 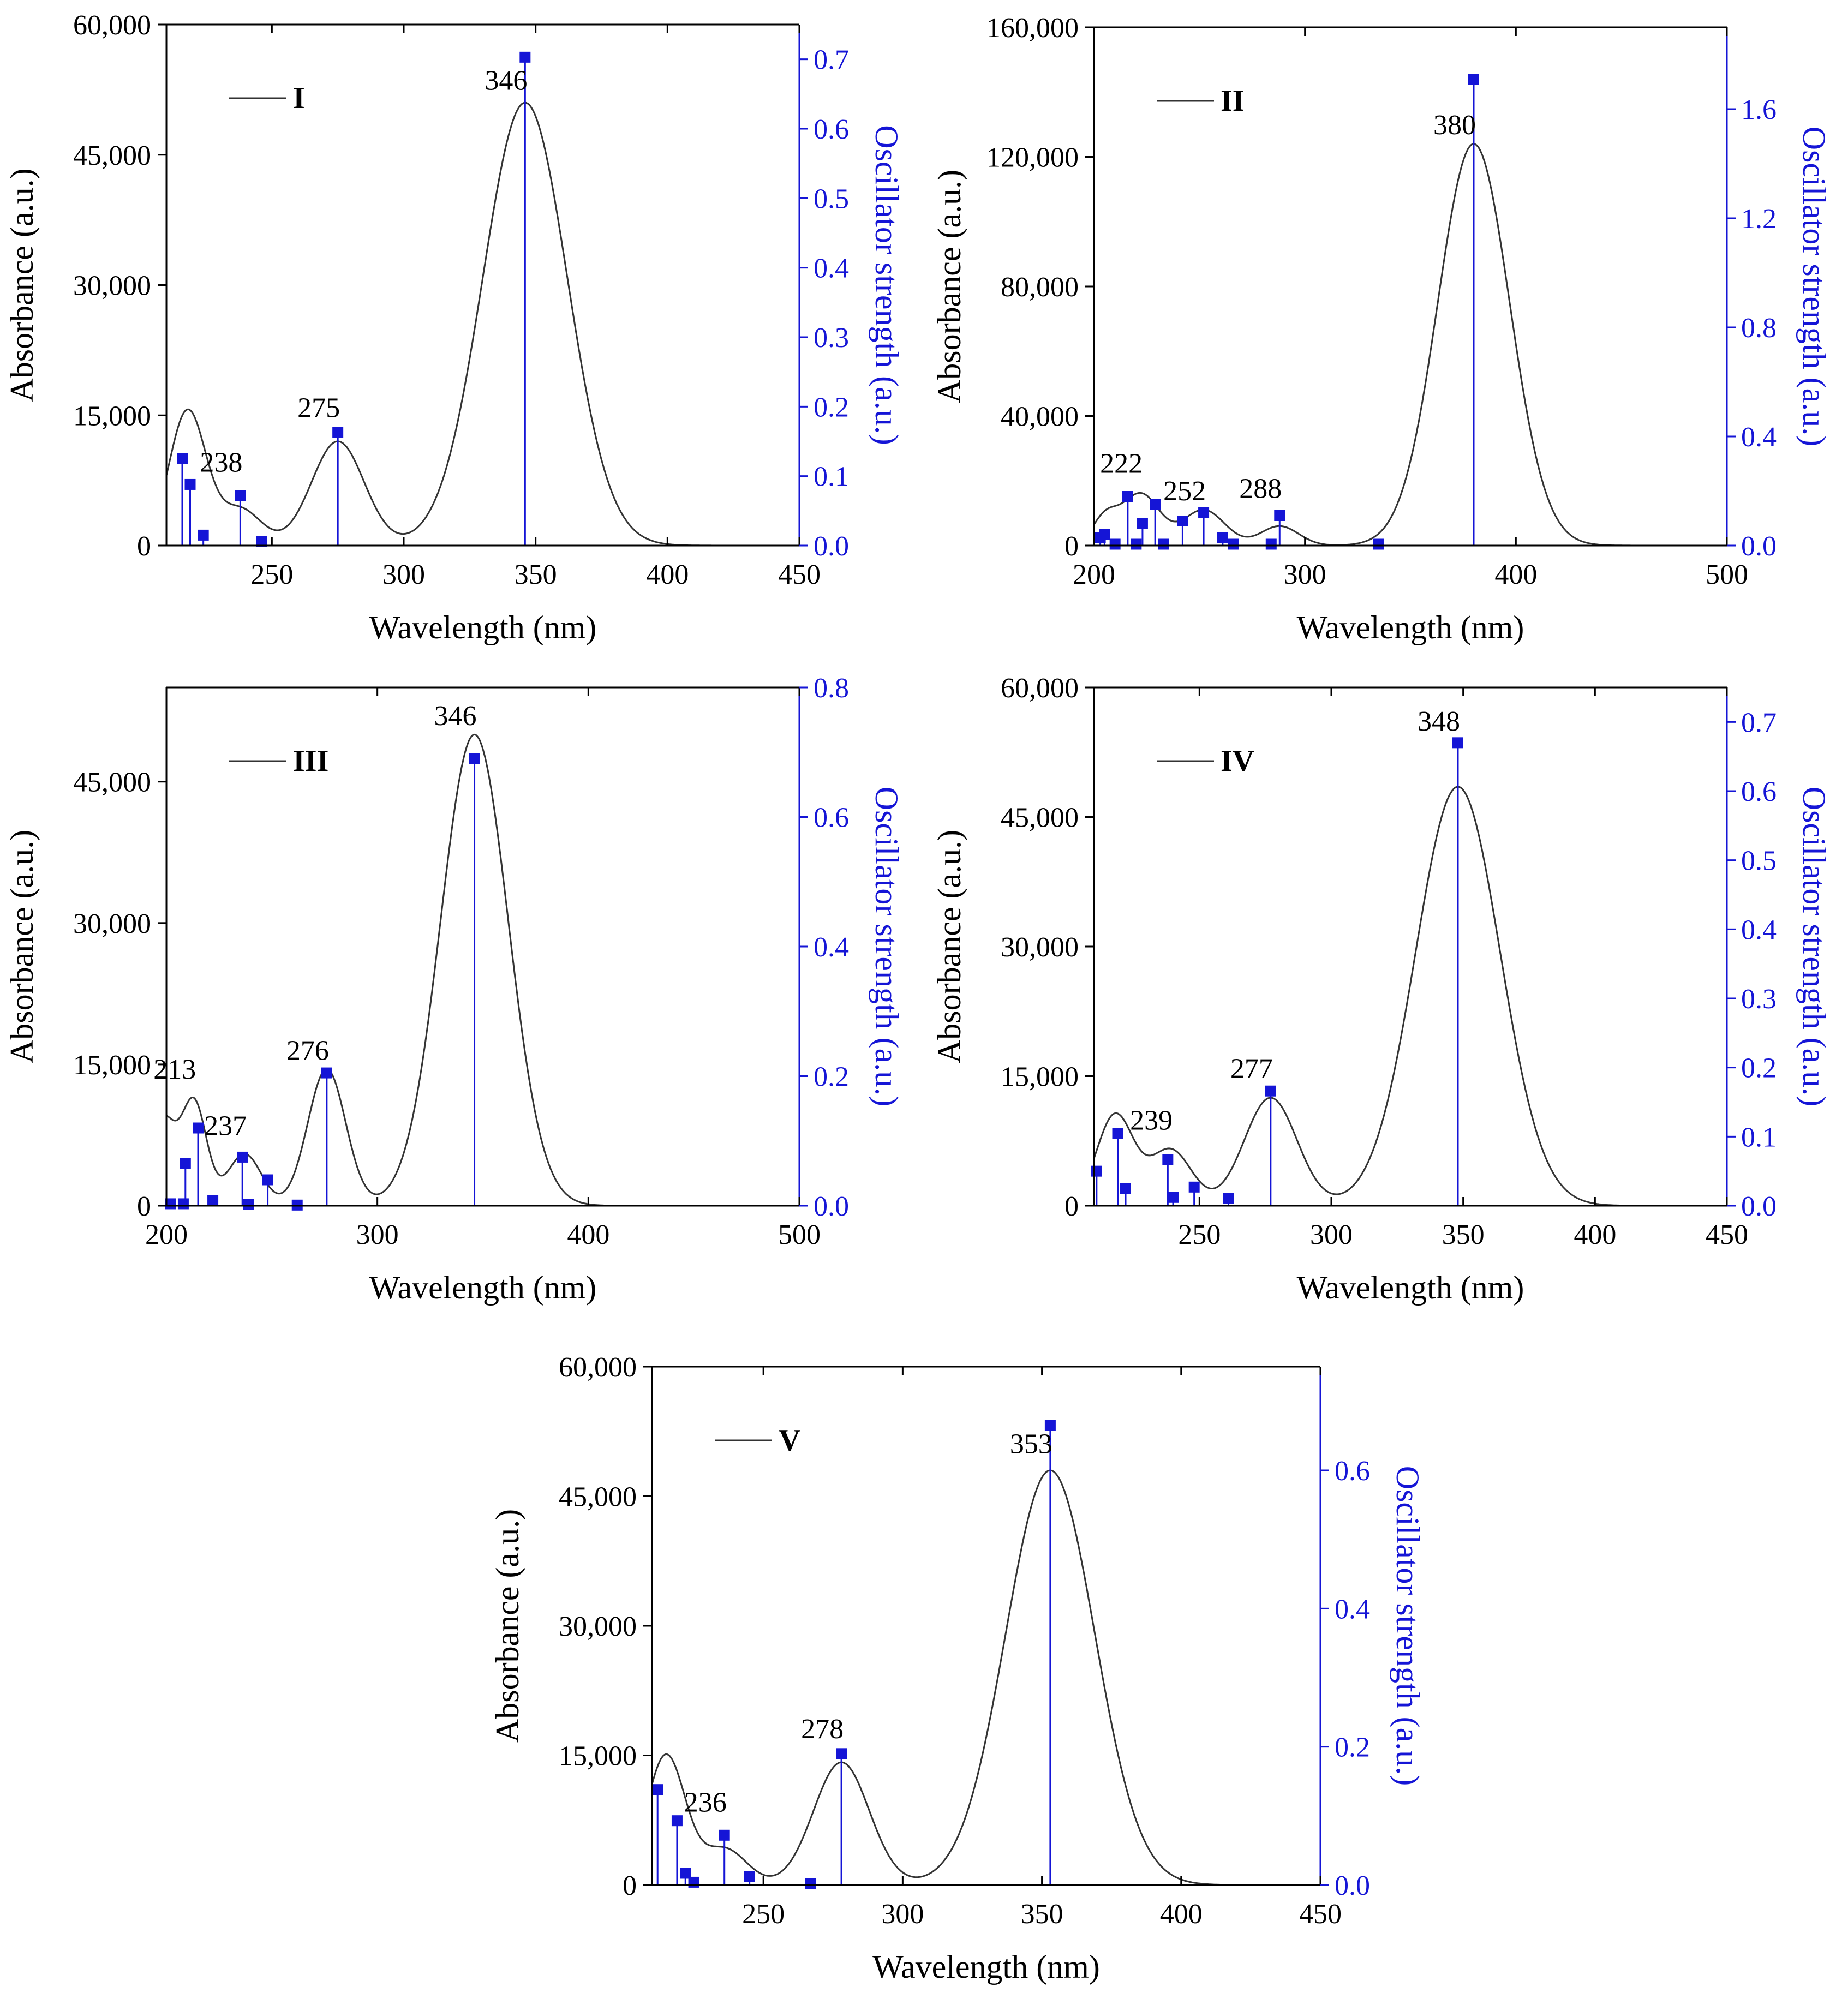 I want to click on peak-label: 276, so click(x=307, y=1050).